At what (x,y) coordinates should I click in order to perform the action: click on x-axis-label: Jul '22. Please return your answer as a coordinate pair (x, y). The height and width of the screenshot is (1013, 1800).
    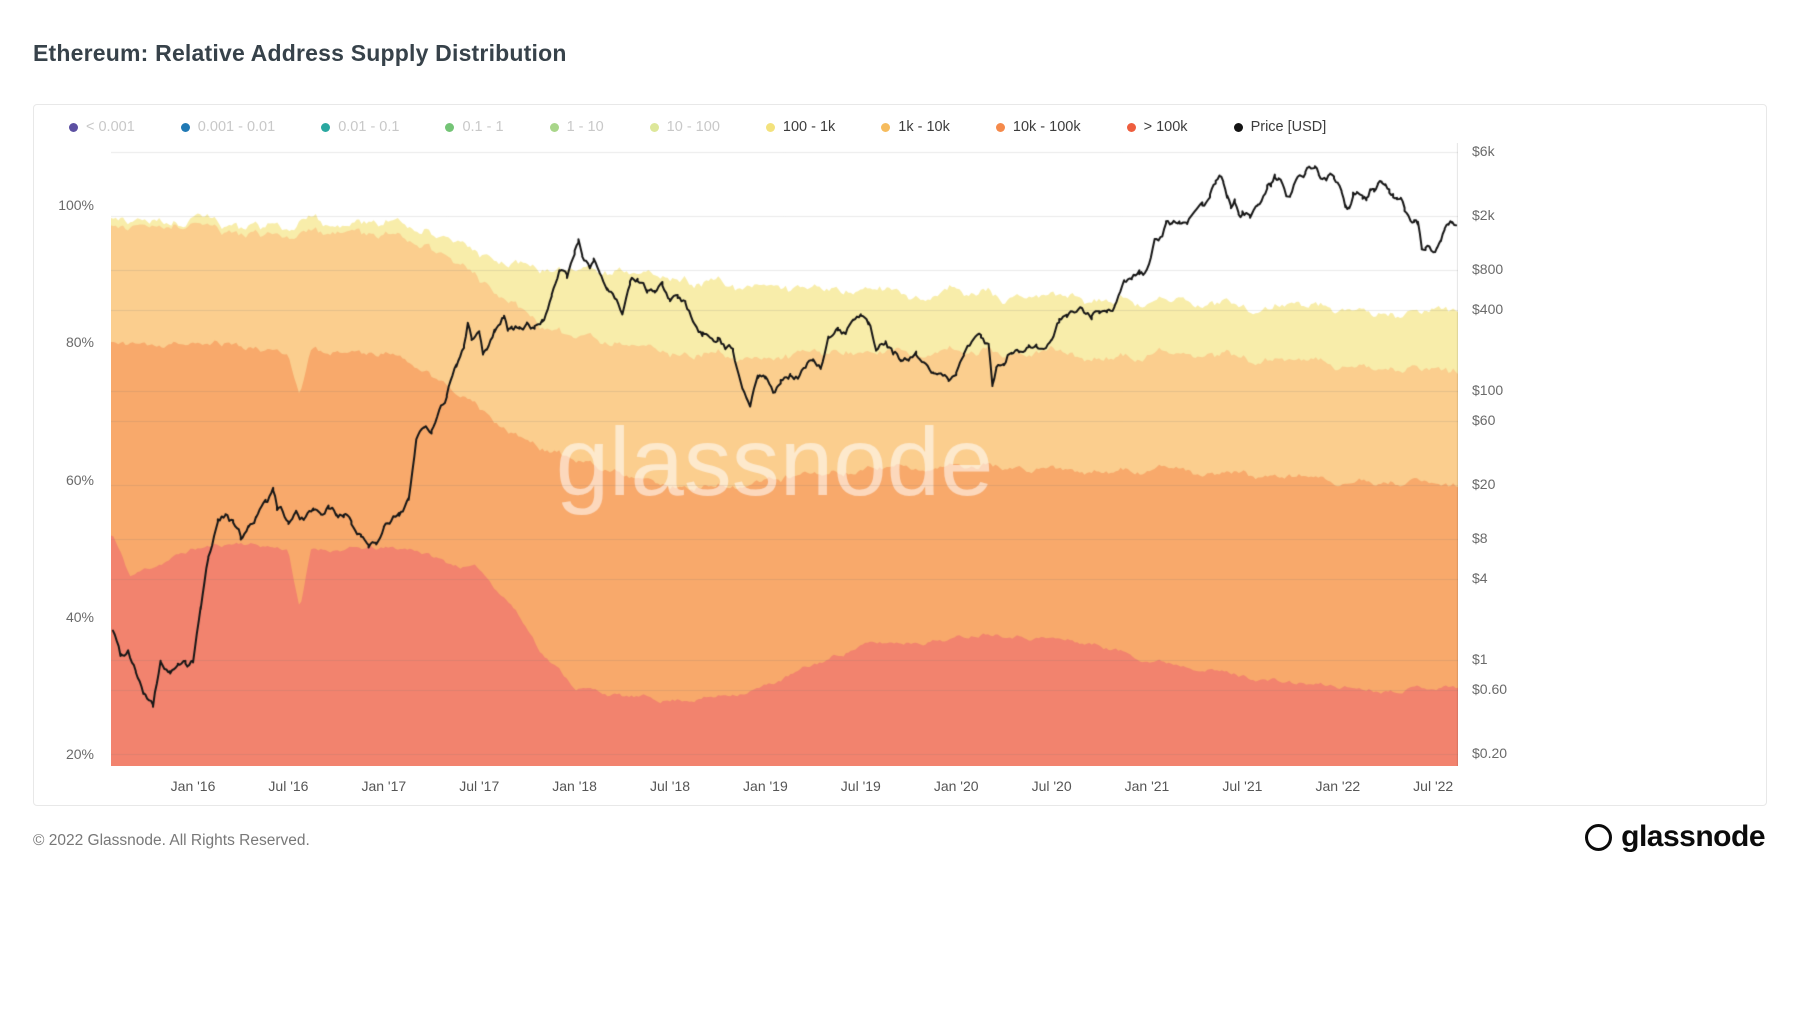
    Looking at the image, I should click on (1433, 786).